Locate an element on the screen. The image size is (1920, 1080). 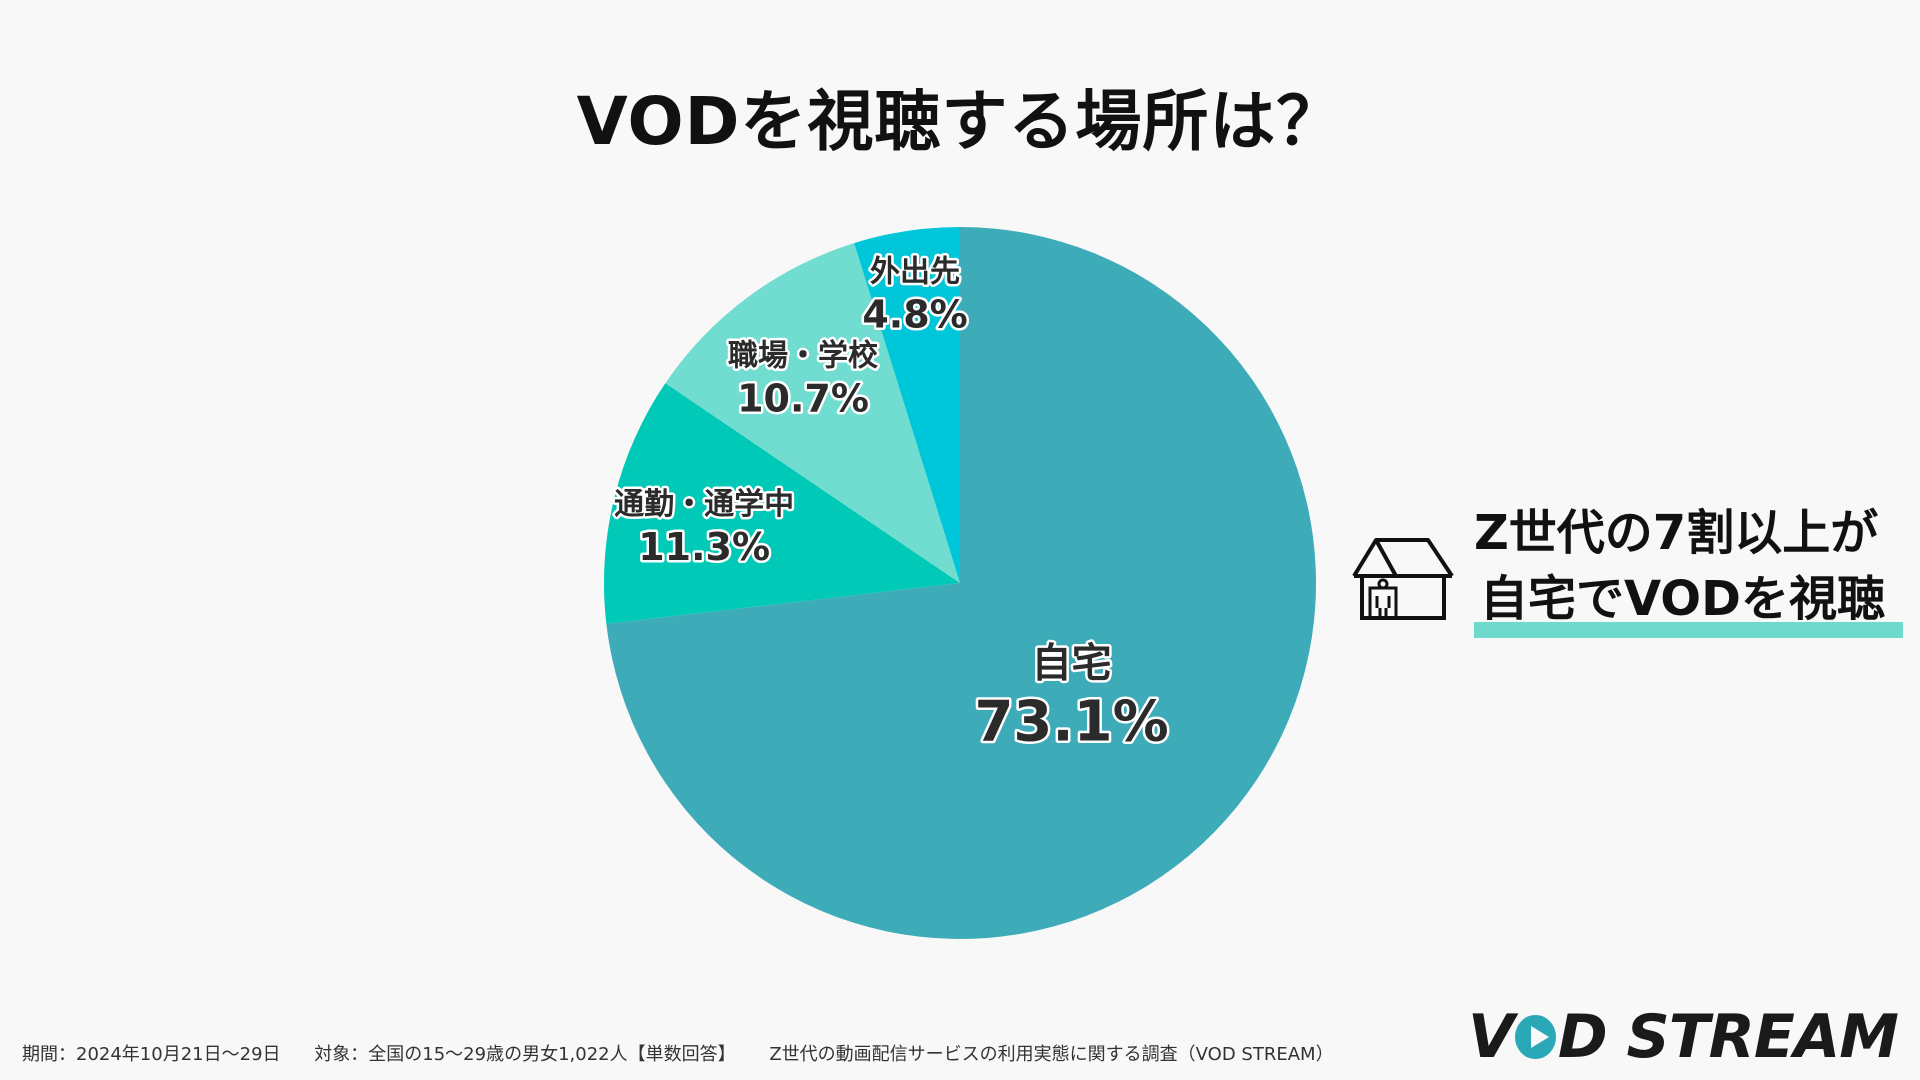
callout-line2-highlight: 自宅でVODを視聴 is located at coordinates (1688, 602).